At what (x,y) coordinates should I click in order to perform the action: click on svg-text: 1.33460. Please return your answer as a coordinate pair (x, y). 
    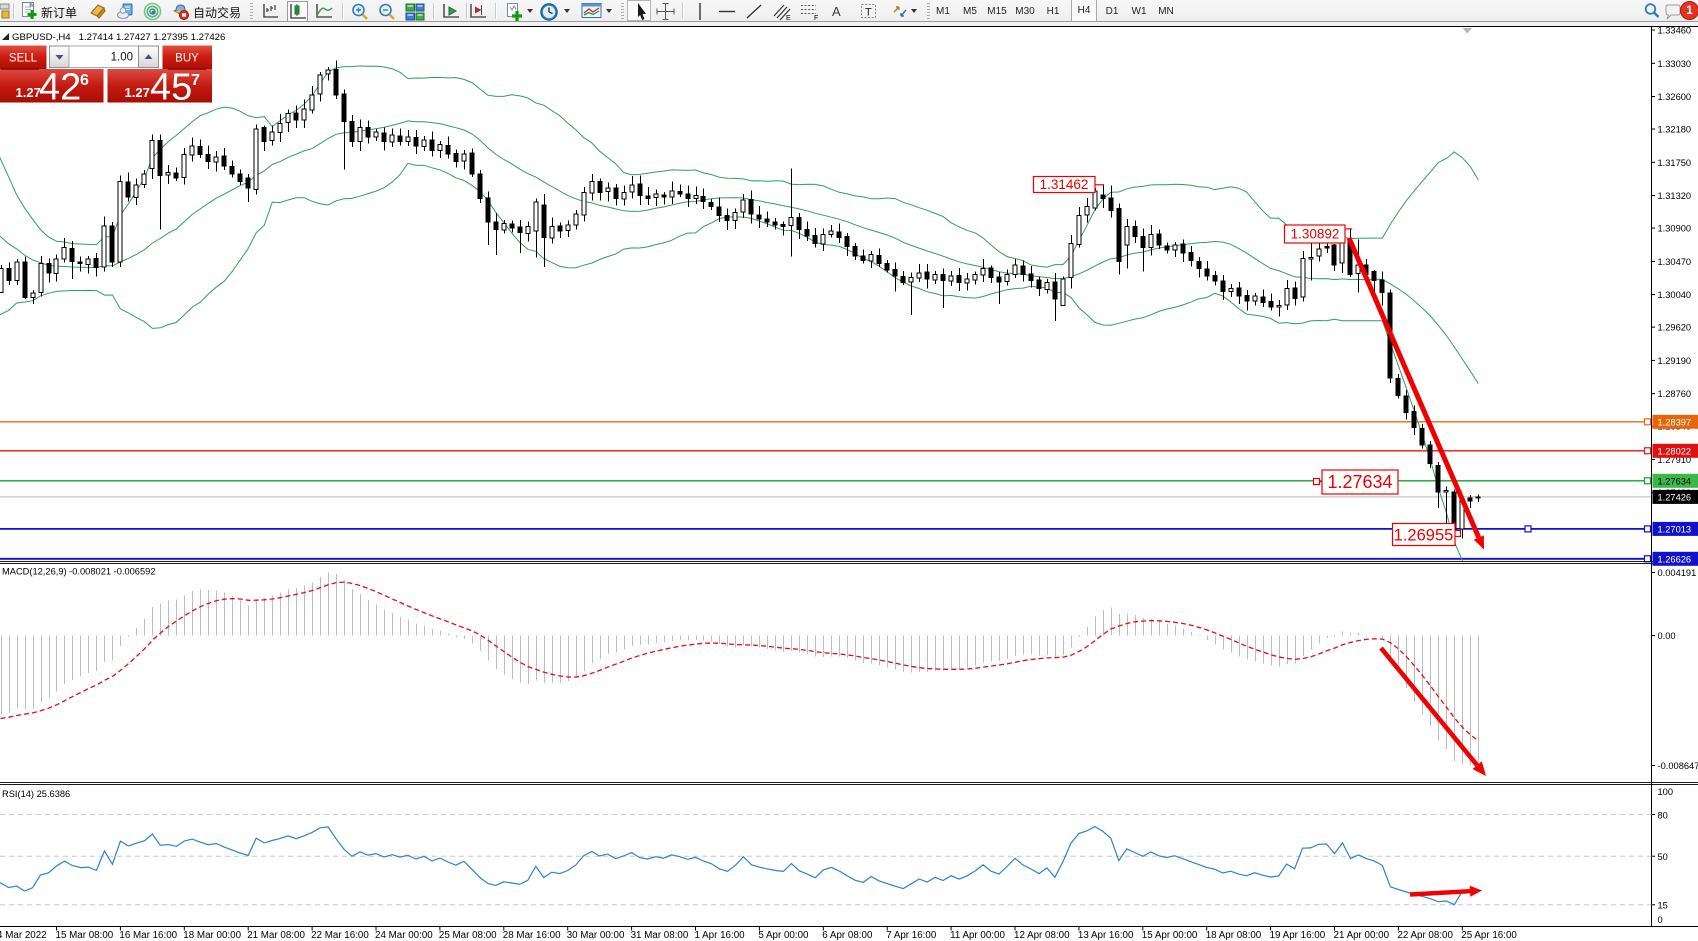
    Looking at the image, I should click on (1675, 31).